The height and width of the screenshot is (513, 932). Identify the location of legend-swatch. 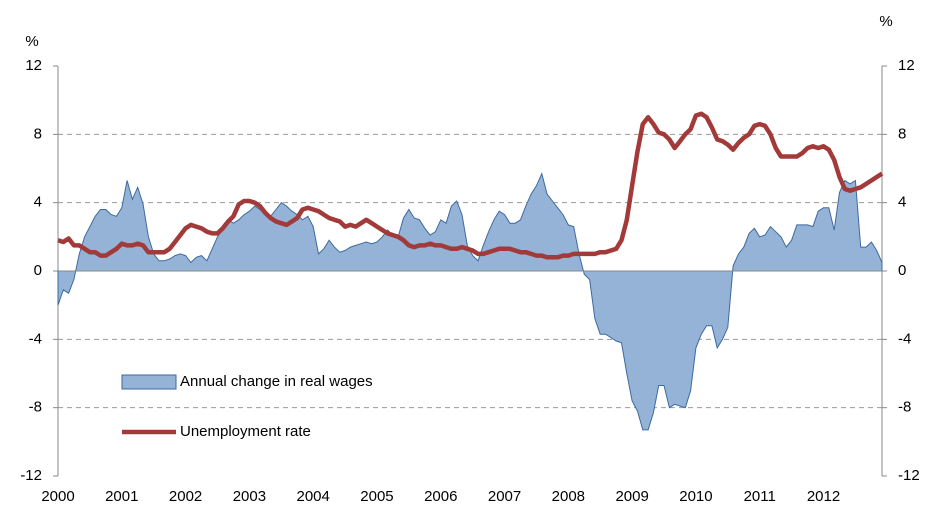
(149, 382).